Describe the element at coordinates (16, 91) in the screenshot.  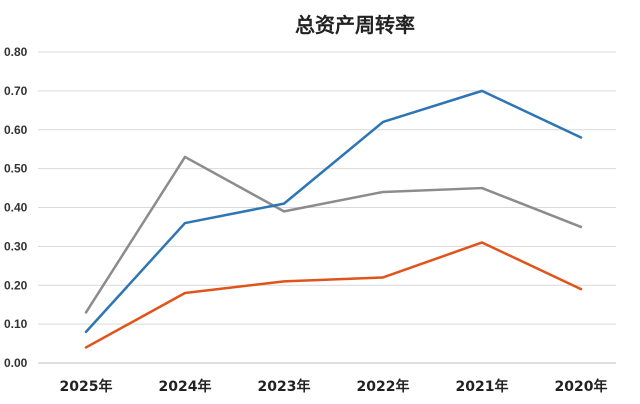
I see `y-tick-label: 0.70` at that location.